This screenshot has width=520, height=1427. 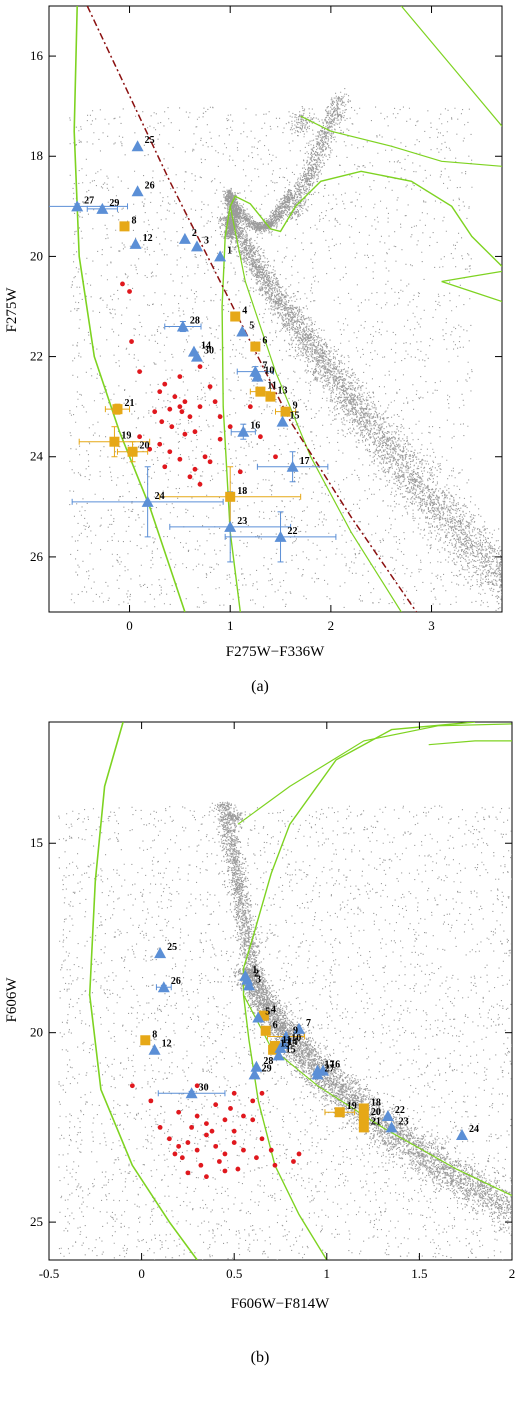 I want to click on b-point-label-21: 21, so click(x=376, y=1121).